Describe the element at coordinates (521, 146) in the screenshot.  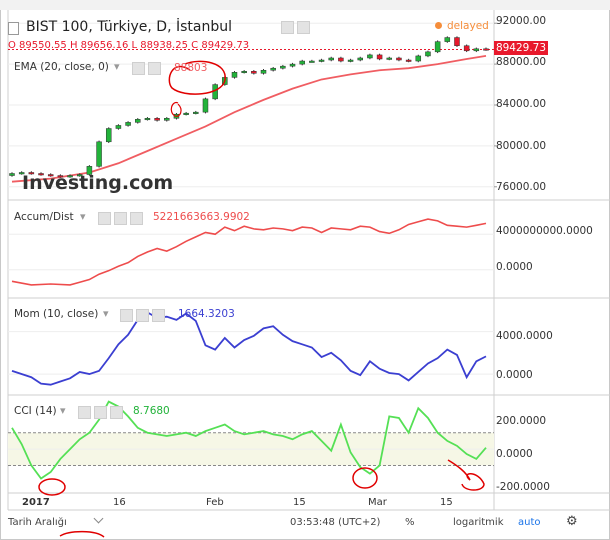
I see `price-tick: 80000.00` at that location.